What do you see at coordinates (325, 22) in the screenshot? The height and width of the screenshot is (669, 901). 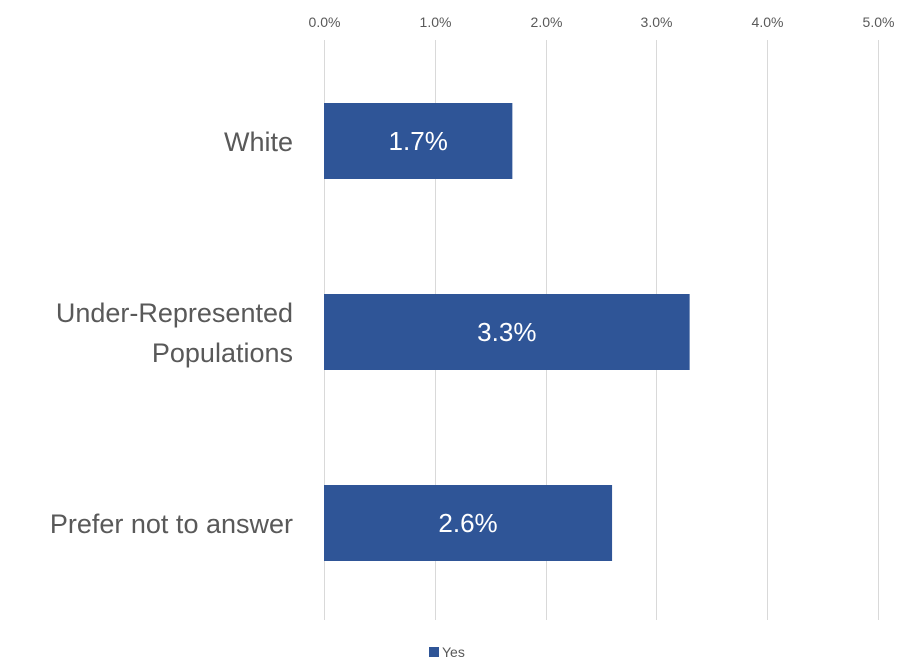 I see `x-tick-label: 0.0%` at bounding box center [325, 22].